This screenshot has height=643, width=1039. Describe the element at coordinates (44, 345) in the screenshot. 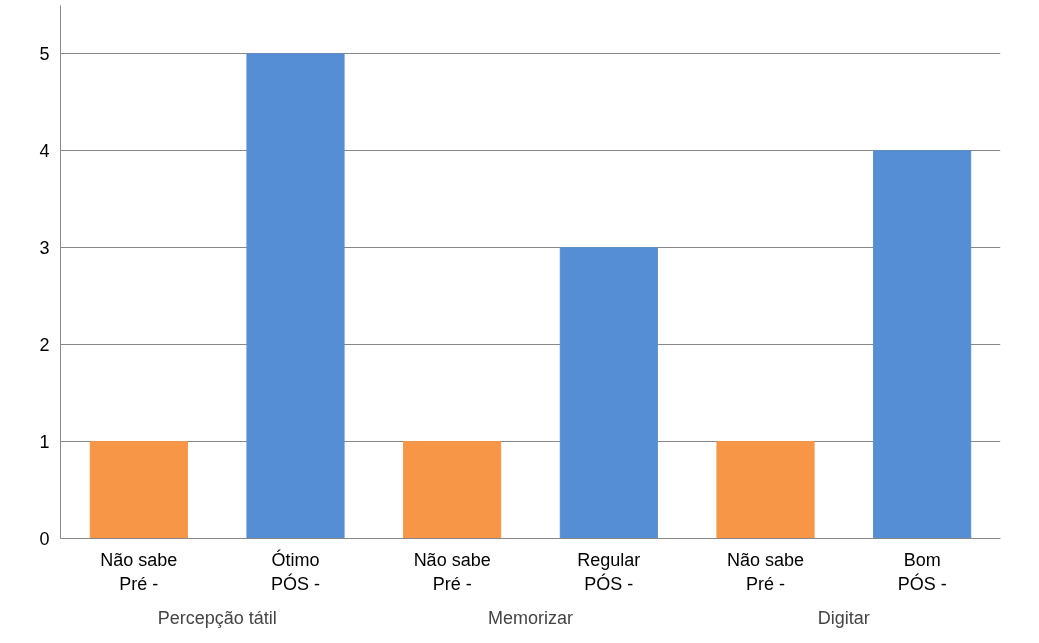

I see `y-tick-label: 2` at that location.